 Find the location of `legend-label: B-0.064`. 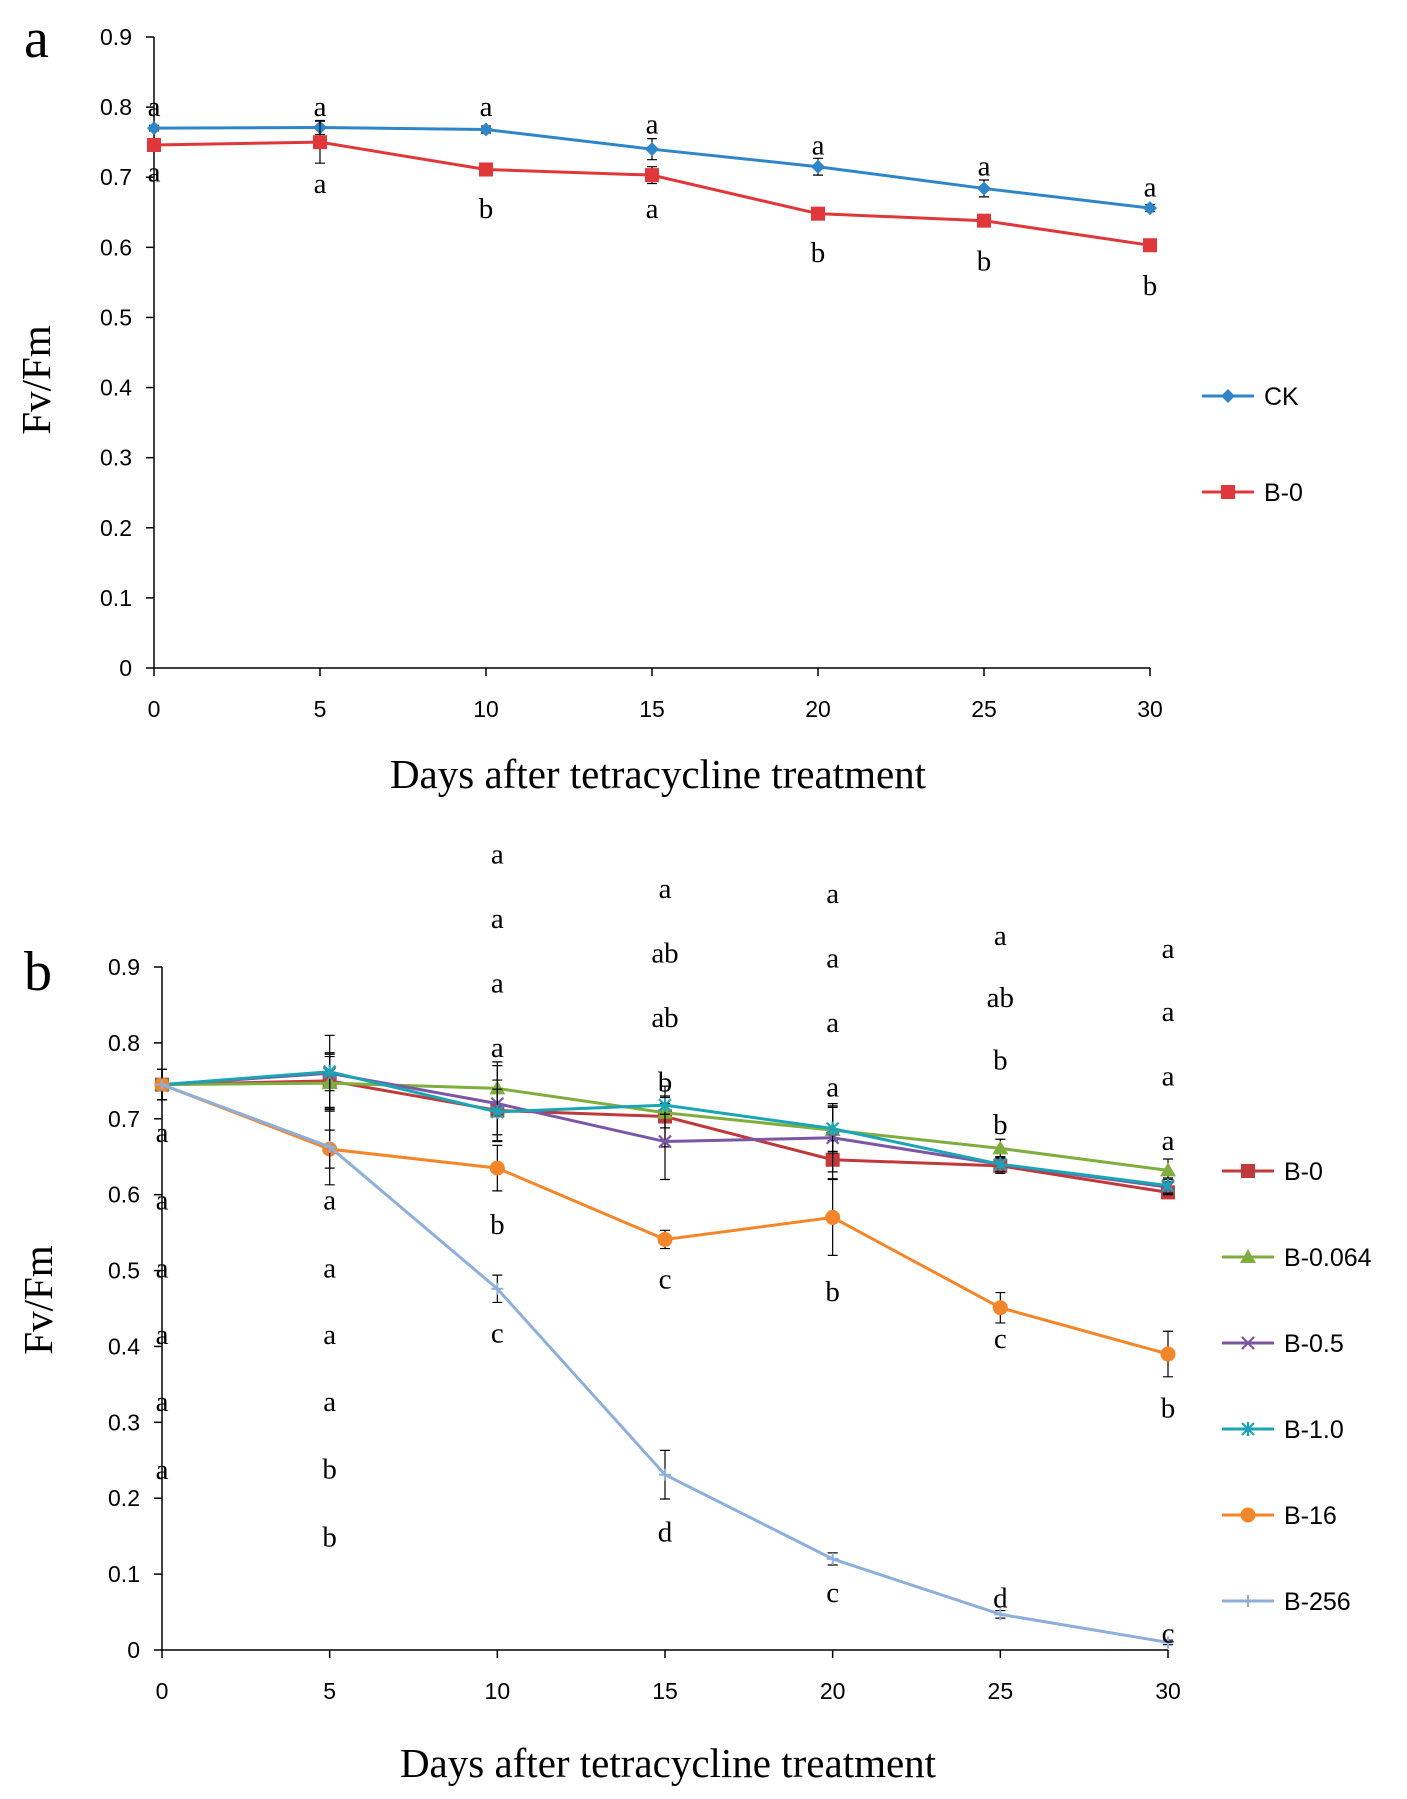

legend-label: B-0.064 is located at coordinates (1328, 1258).